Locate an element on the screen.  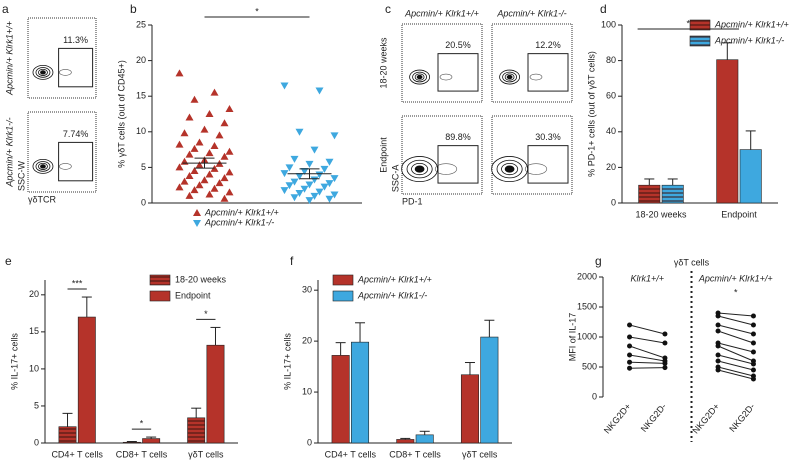
y-axis-label: MFI of IL-17 is located at coordinates (572, 337).